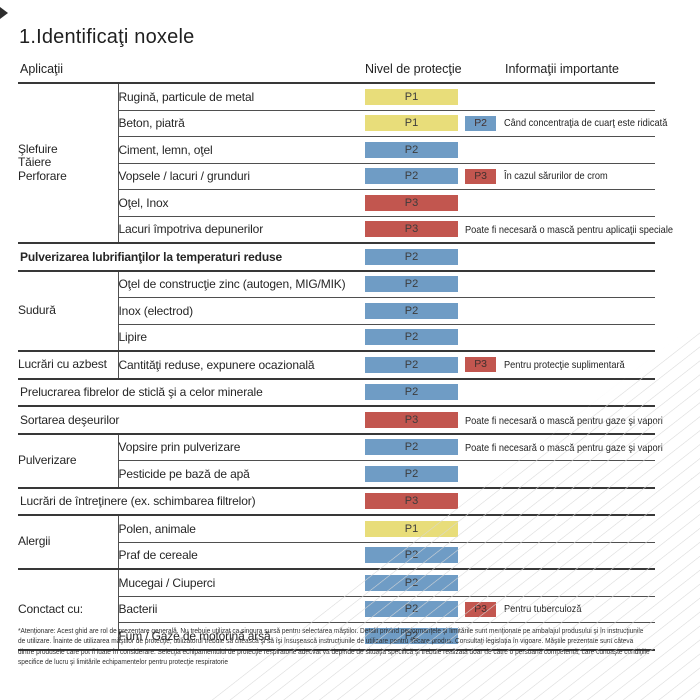  What do you see at coordinates (480, 123) in the screenshot?
I see `extra-level-badge: P2` at bounding box center [480, 123].